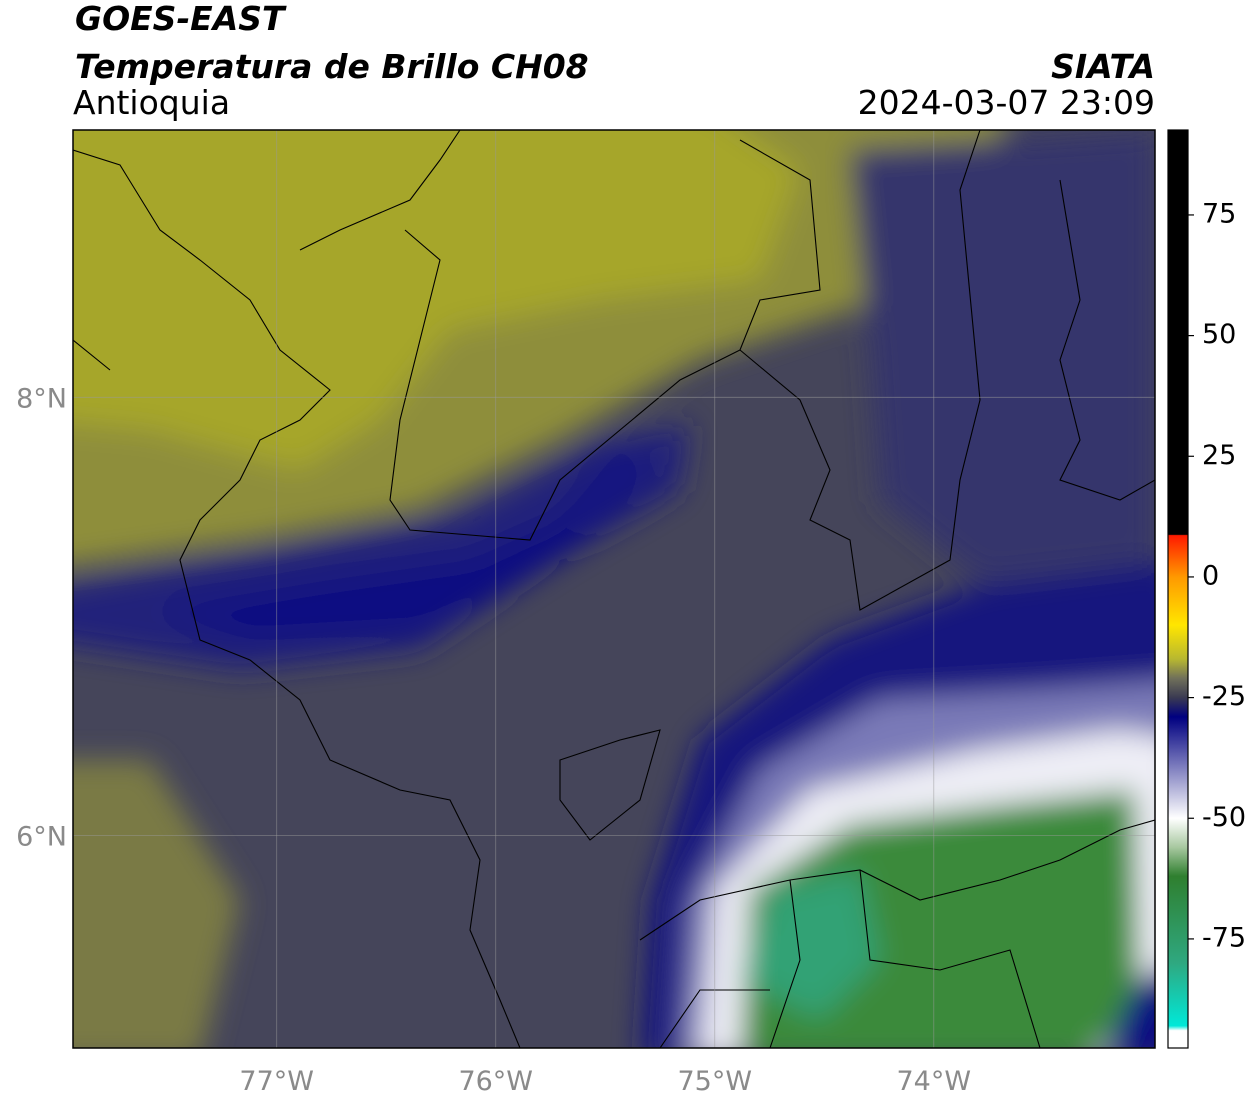  What do you see at coordinates (151, 102) in the screenshot?
I see `region: Antioquia` at bounding box center [151, 102].